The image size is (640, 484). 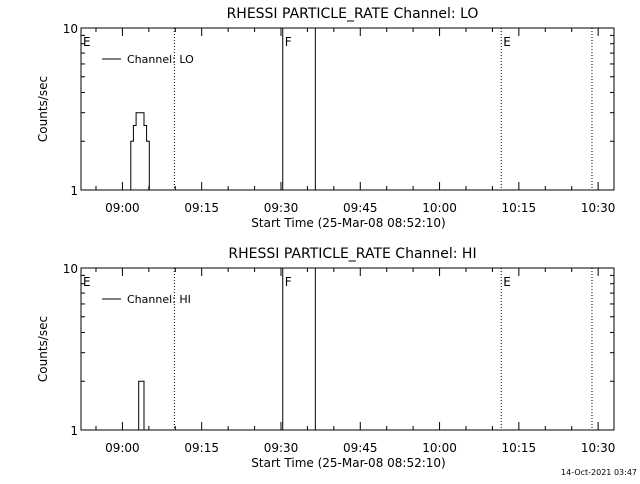 I want to click on legend-entry: Channel: HI, so click(x=159, y=299).